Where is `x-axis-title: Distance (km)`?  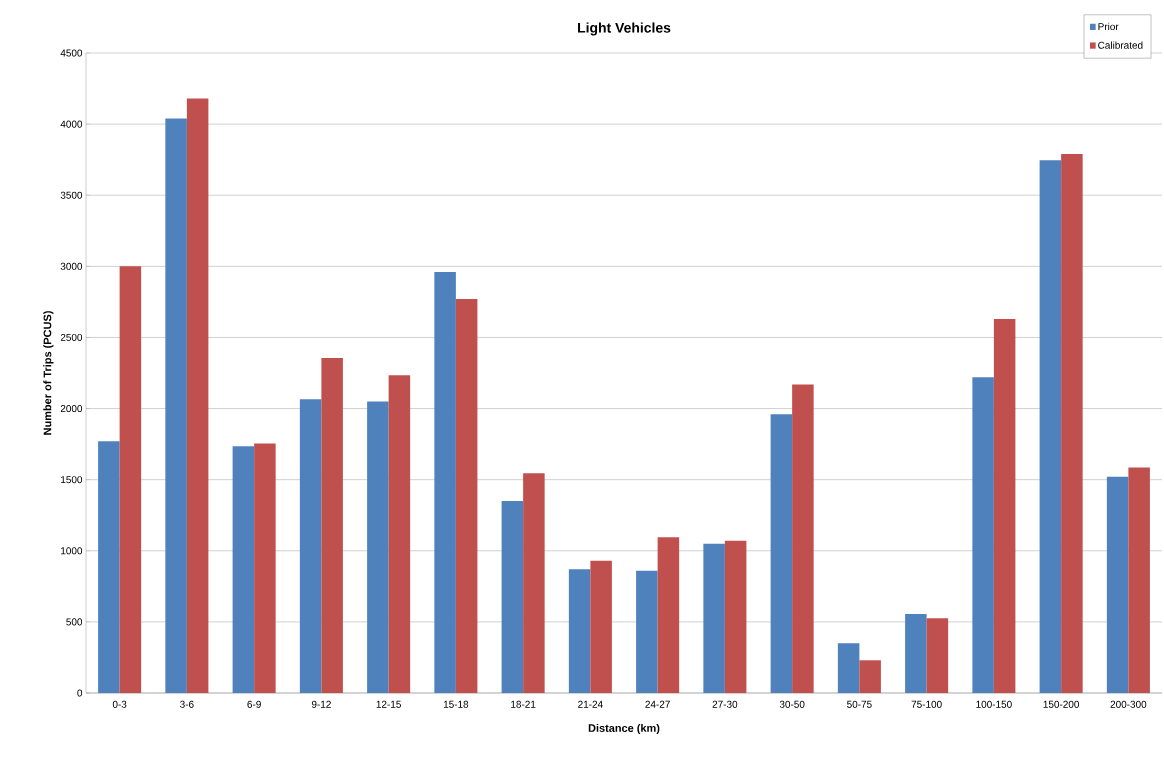 x-axis-title: Distance (km) is located at coordinates (624, 729).